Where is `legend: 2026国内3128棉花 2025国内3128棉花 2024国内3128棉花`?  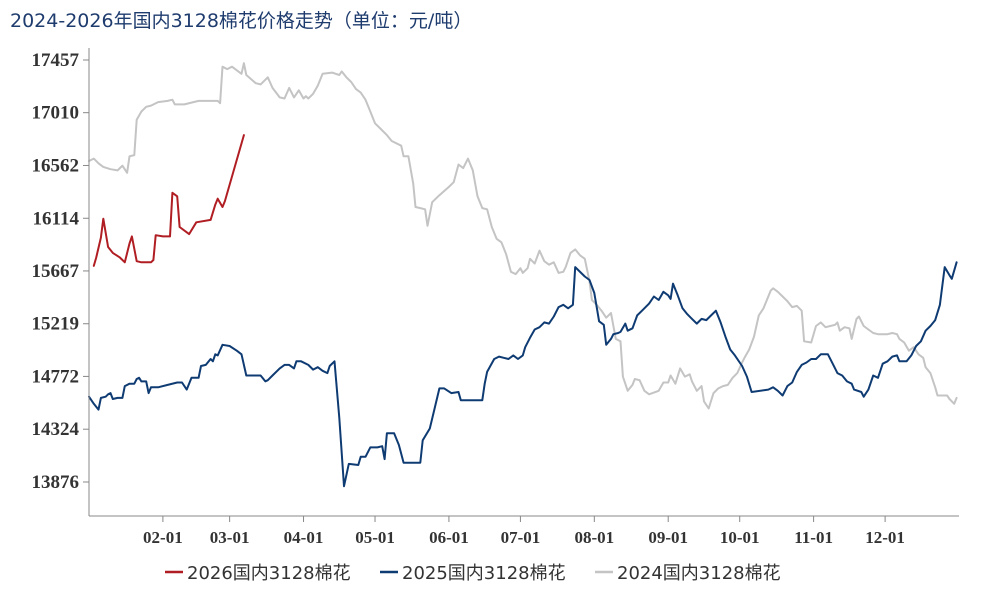 legend: 2026国内3128棉花 2025国内3128棉花 2024国内3128棉花 is located at coordinates (473, 573).